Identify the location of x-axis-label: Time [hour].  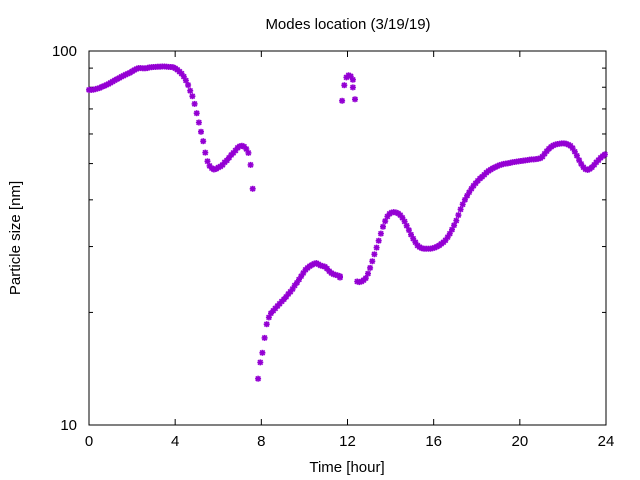
(346, 467).